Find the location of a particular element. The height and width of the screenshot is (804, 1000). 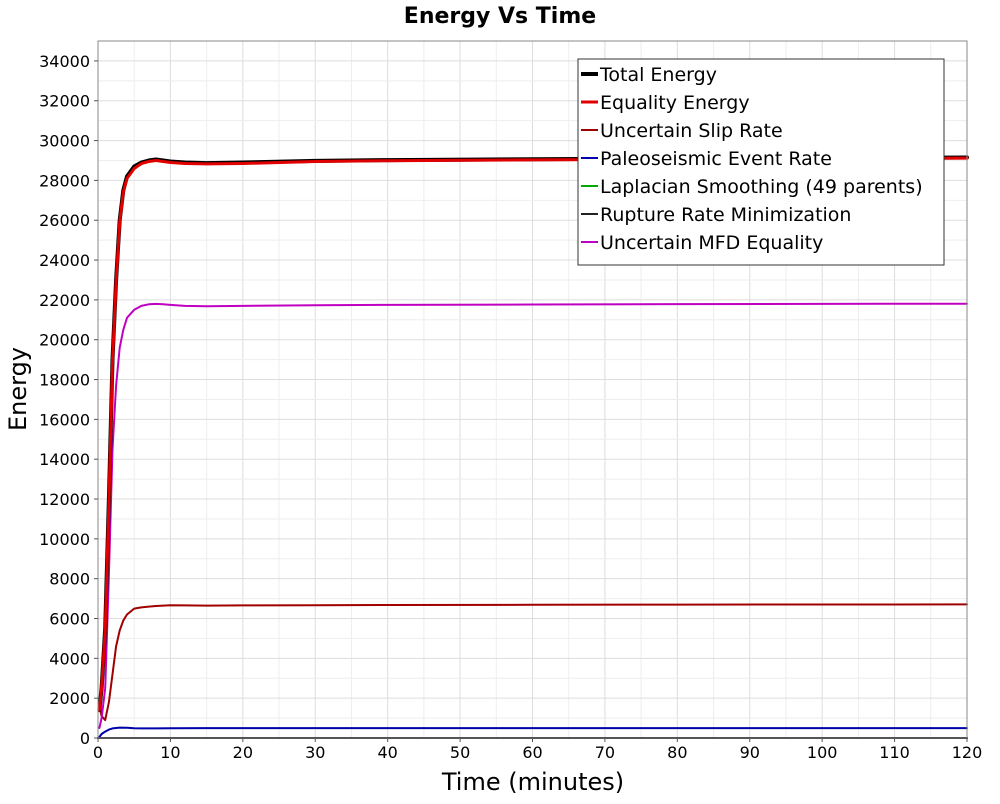

x-tick-label: 100 is located at coordinates (822, 752).